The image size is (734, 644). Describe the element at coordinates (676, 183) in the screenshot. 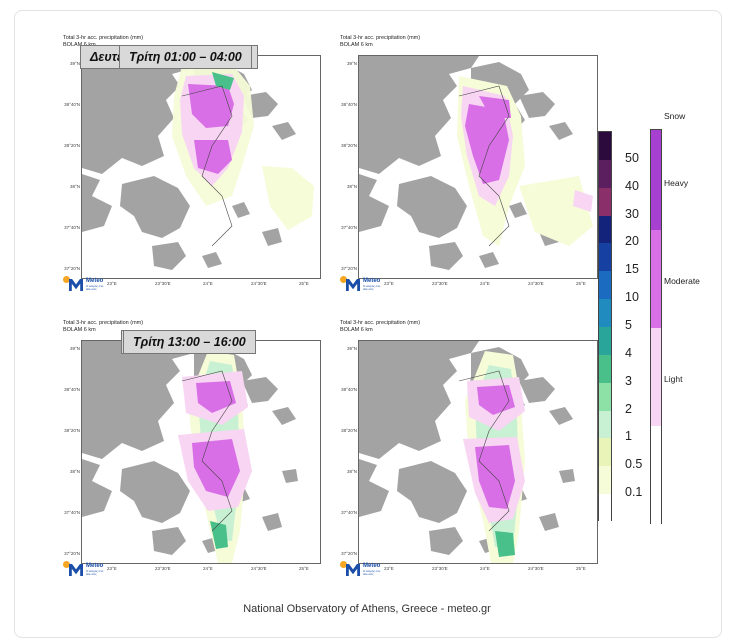

I see `snow-level-label: Heavy` at that location.